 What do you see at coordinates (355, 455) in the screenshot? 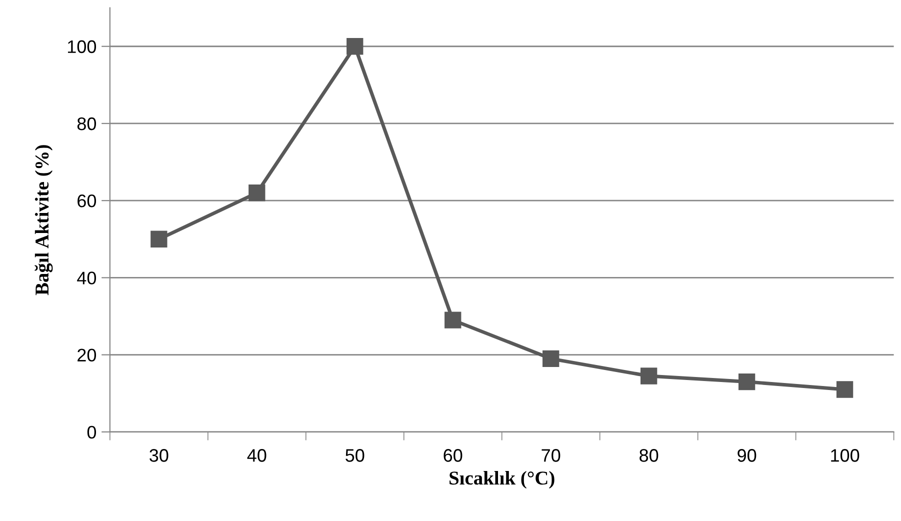
I see `x-tick-label: 50` at bounding box center [355, 455].